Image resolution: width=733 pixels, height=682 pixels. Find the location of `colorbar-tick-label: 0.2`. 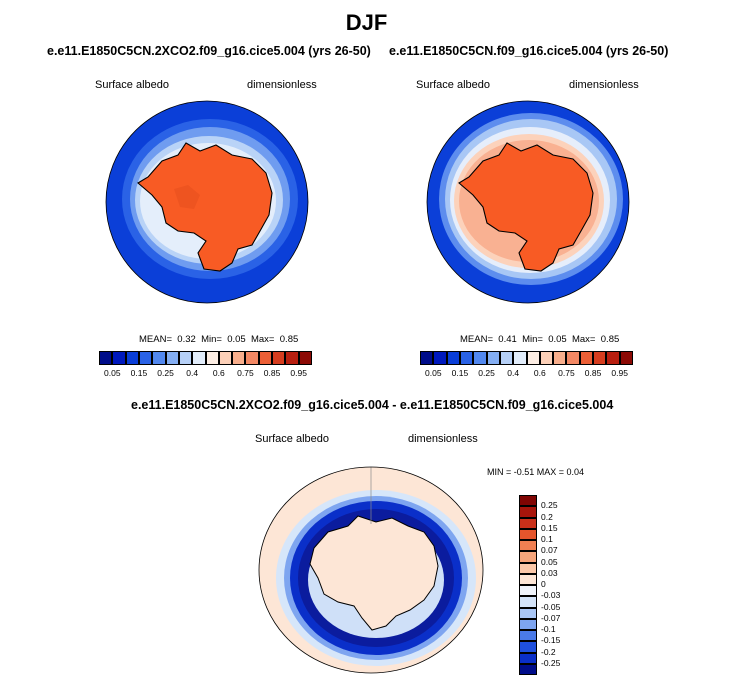

colorbar-tick-label: 0.2 is located at coordinates (547, 516).